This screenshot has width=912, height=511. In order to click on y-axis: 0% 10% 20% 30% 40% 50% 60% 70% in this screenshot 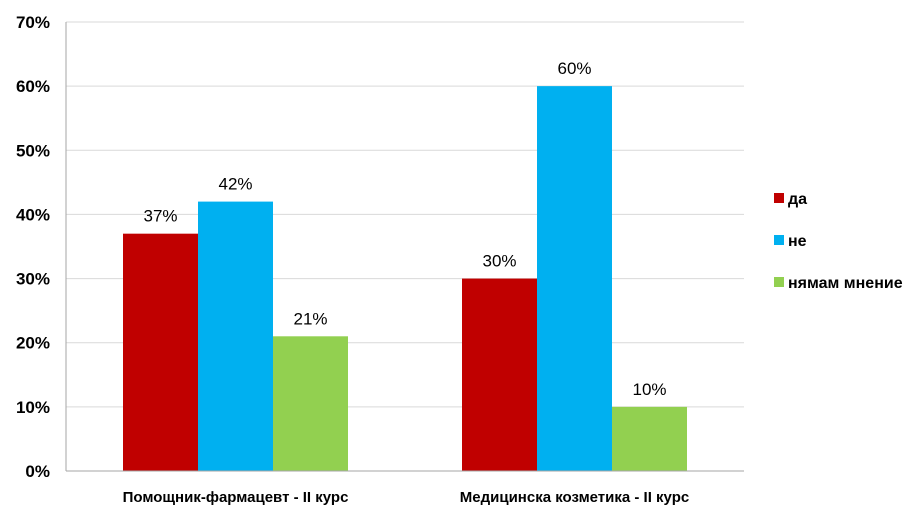, I will do `click(41, 247)`.